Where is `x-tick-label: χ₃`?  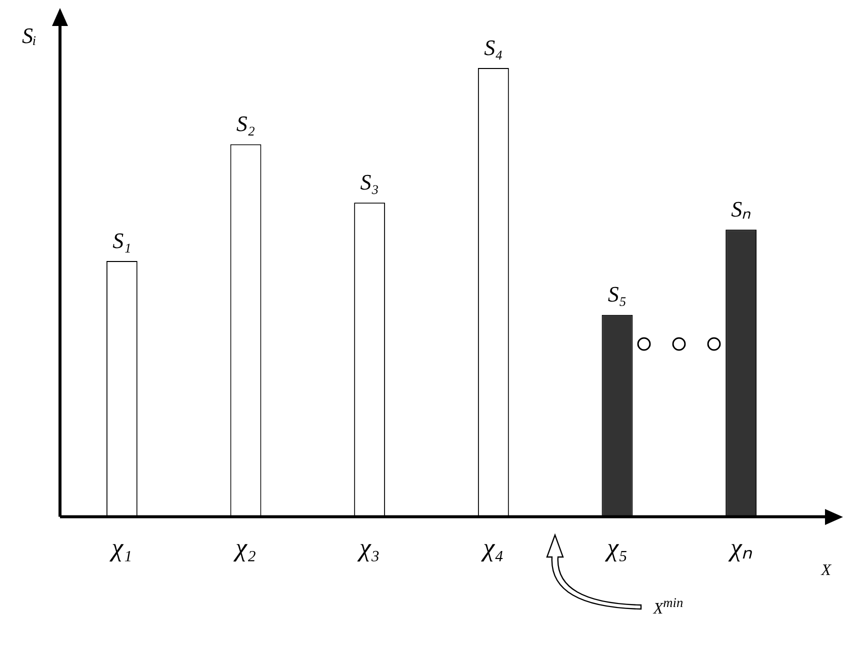
x-tick-label: χ₃ is located at coordinates (368, 547).